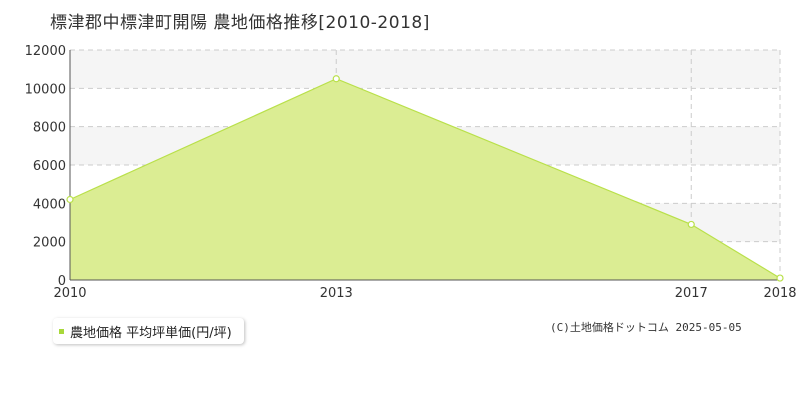  Describe the element at coordinates (691, 293) in the screenshot. I see `x-tick-label: 2017` at that location.